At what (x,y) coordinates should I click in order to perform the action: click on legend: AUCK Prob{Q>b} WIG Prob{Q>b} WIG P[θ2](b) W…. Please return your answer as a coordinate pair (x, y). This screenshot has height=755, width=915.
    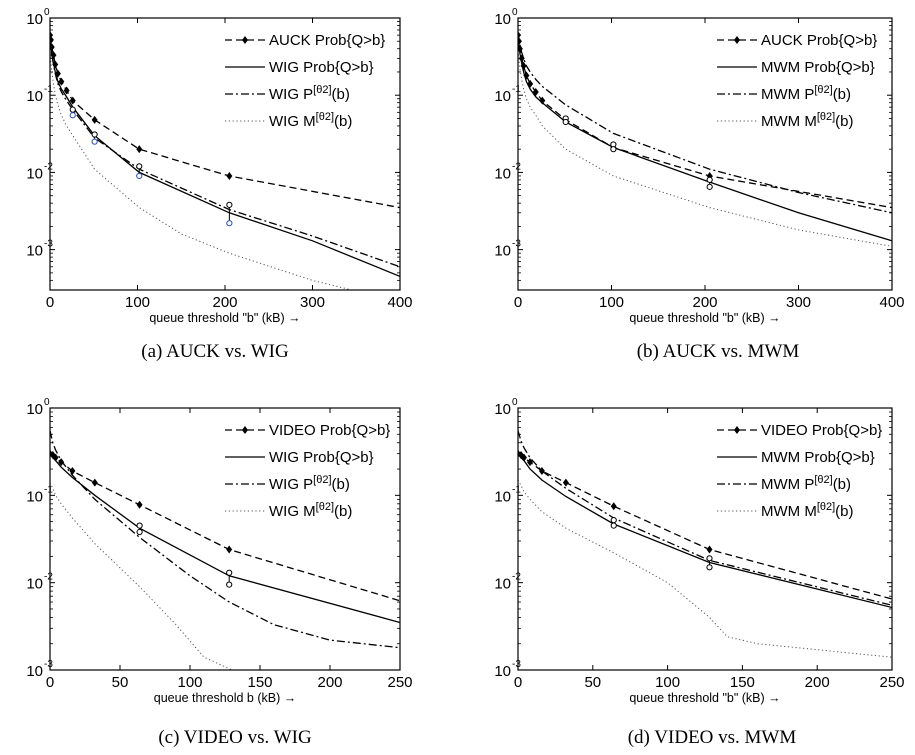
    Looking at the image, I should click on (305, 81).